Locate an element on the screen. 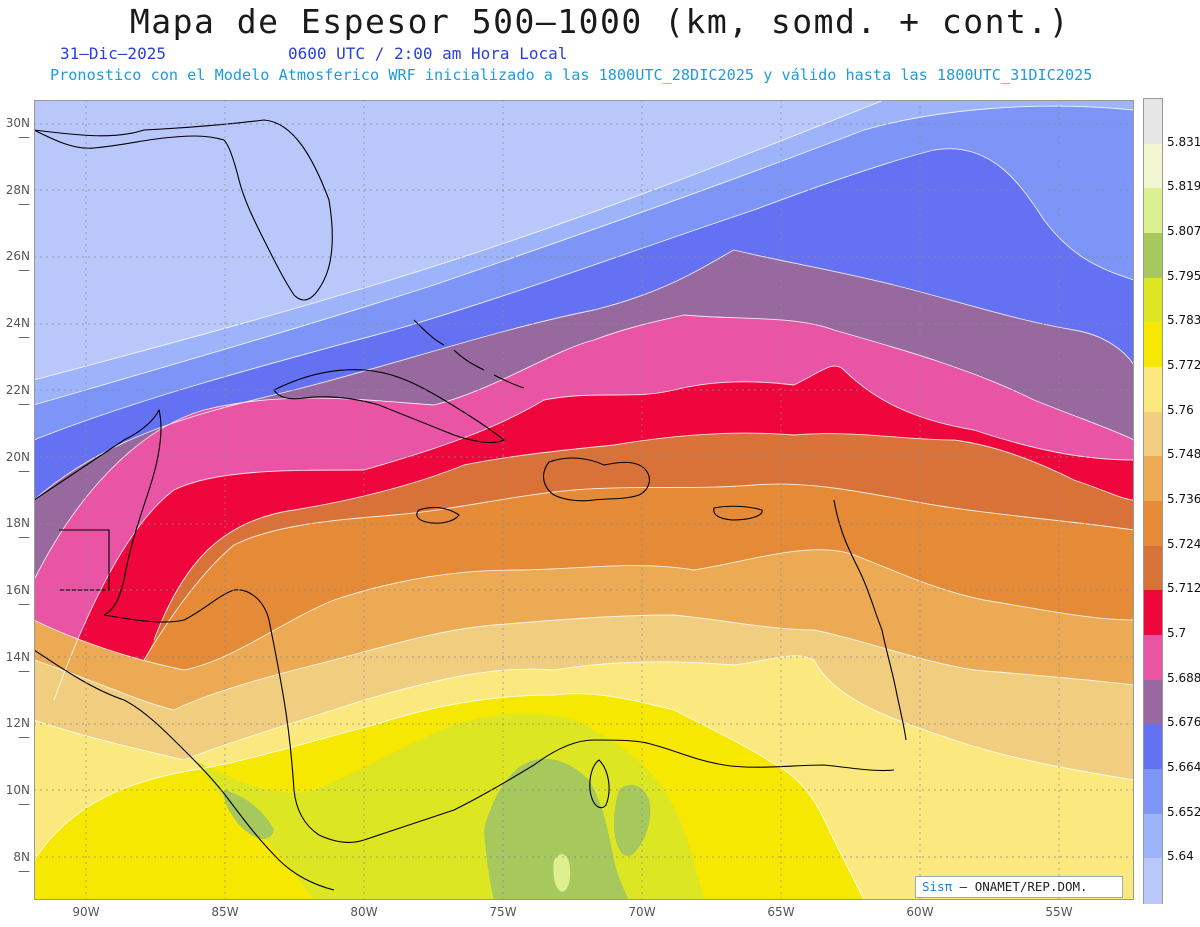 The image size is (1200, 927). florida-gulf-coast is located at coordinates (129, 139).